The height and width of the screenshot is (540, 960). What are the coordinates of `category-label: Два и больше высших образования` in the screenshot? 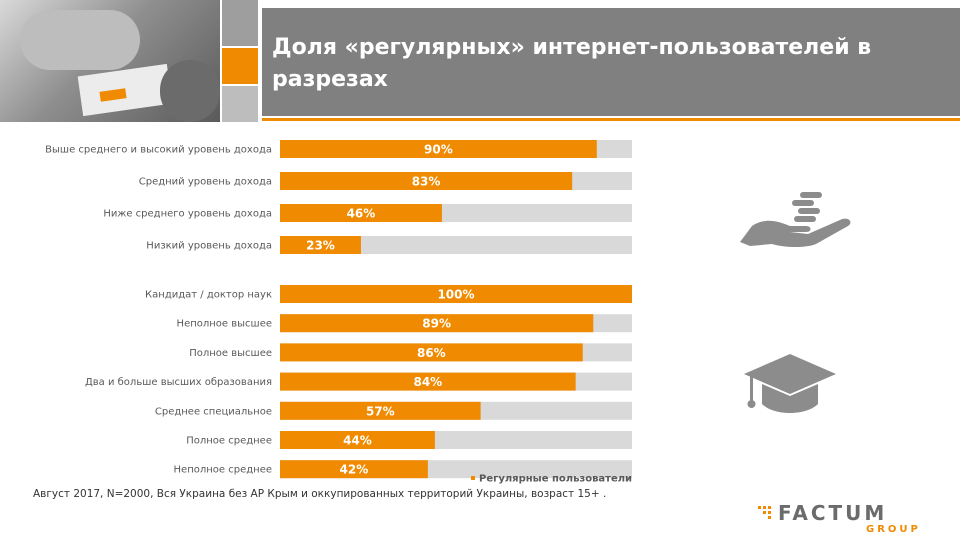 It's located at (178, 382).